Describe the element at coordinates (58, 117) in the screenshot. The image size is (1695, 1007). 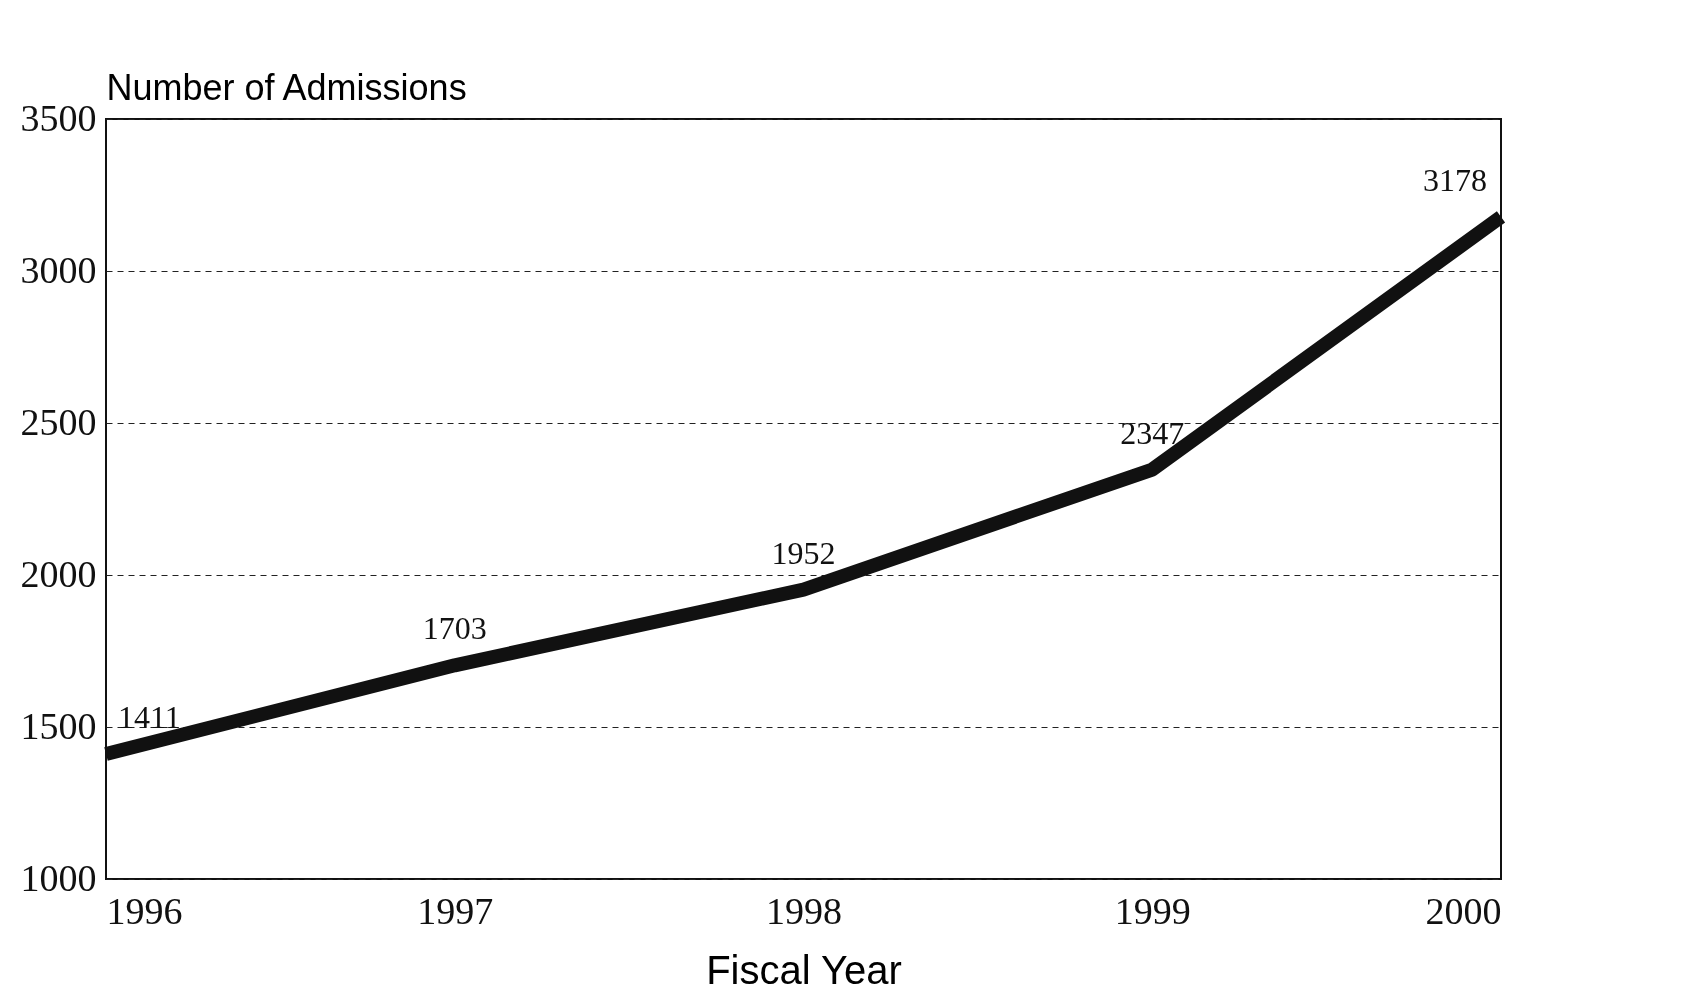
I see `y-tick-label: 3500` at that location.